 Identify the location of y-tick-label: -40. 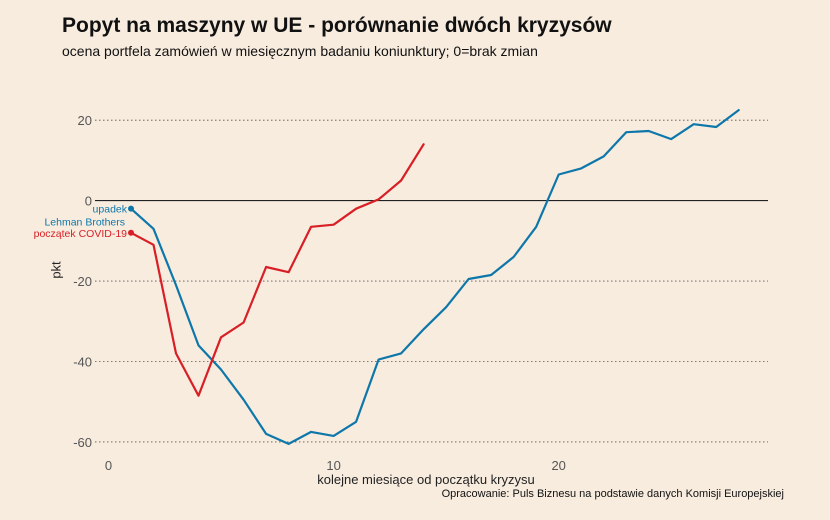
(82, 361).